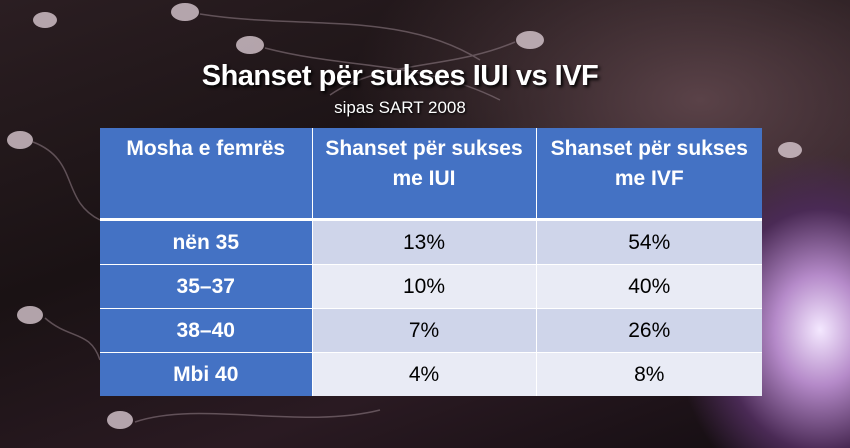  What do you see at coordinates (400, 76) in the screenshot?
I see `title: Shanset për sukses IUI vs IVF` at bounding box center [400, 76].